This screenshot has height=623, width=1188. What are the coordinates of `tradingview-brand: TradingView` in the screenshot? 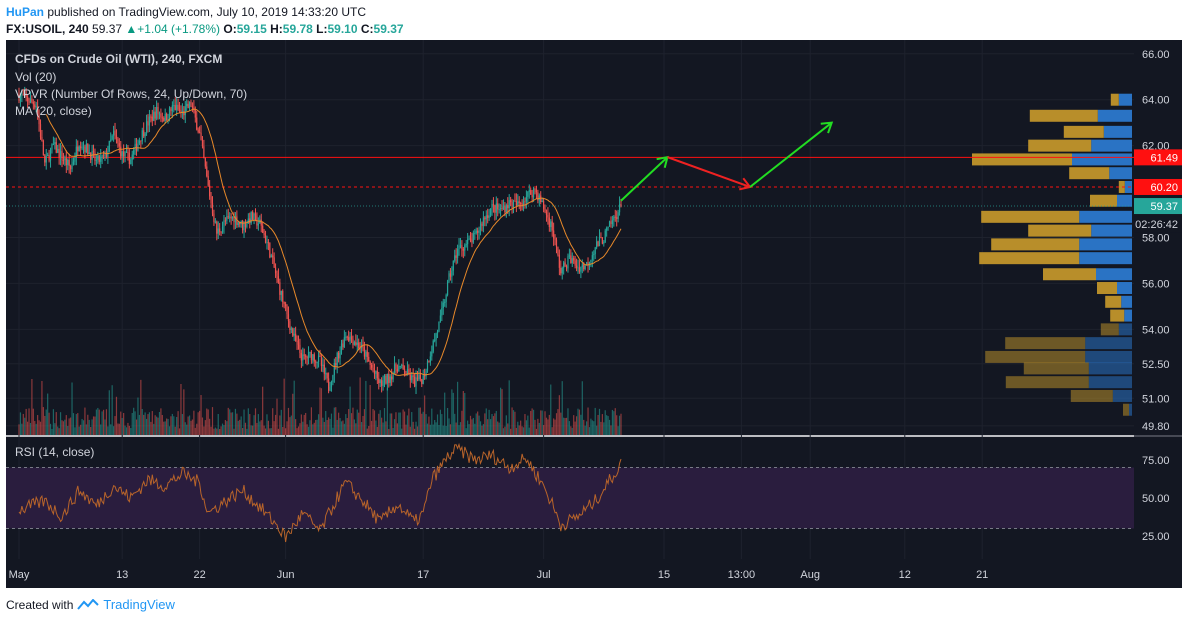 It's located at (139, 604).